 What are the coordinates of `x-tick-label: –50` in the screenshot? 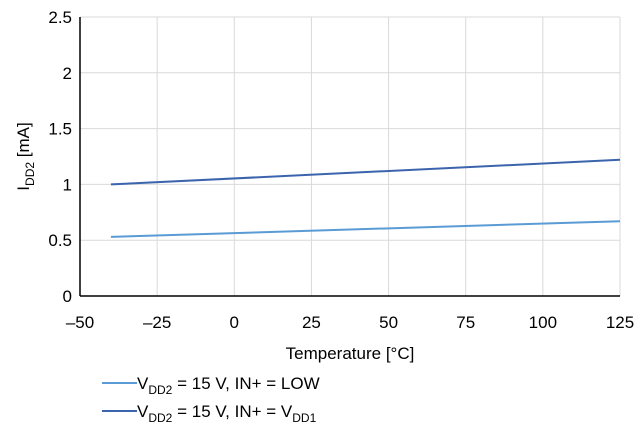 It's located at (80, 322).